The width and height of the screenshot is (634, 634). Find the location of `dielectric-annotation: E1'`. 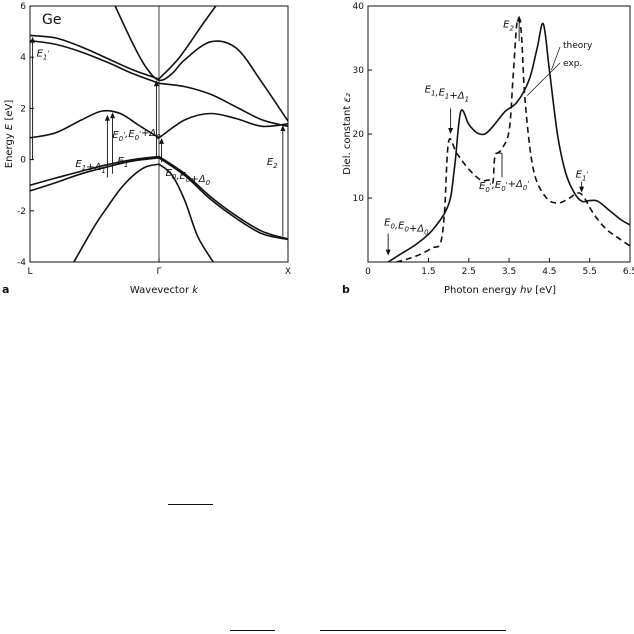

dielectric-annotation: E1' is located at coordinates (582, 176).